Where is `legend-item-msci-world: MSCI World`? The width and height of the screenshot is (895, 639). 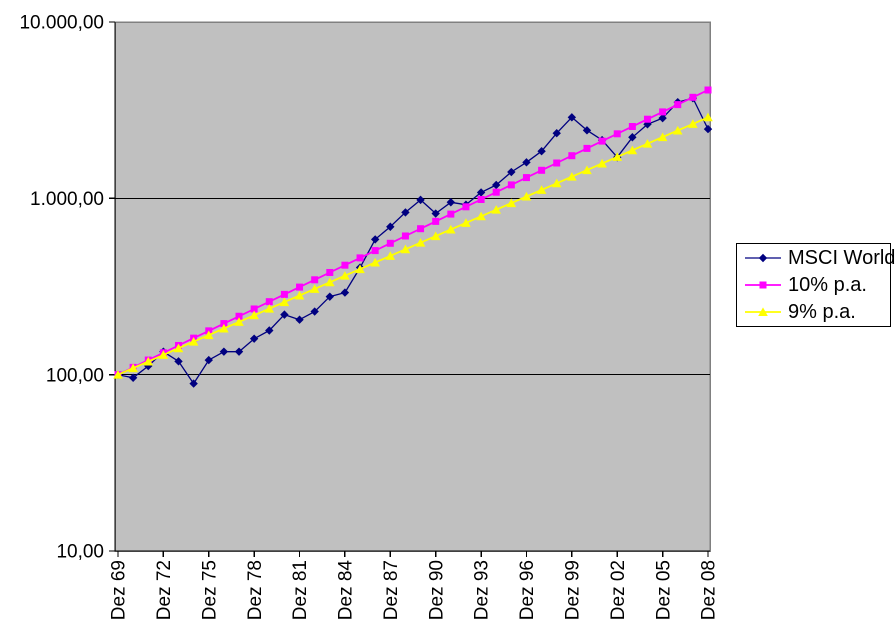 legend-item-msci-world: MSCI World is located at coordinates (819, 258).